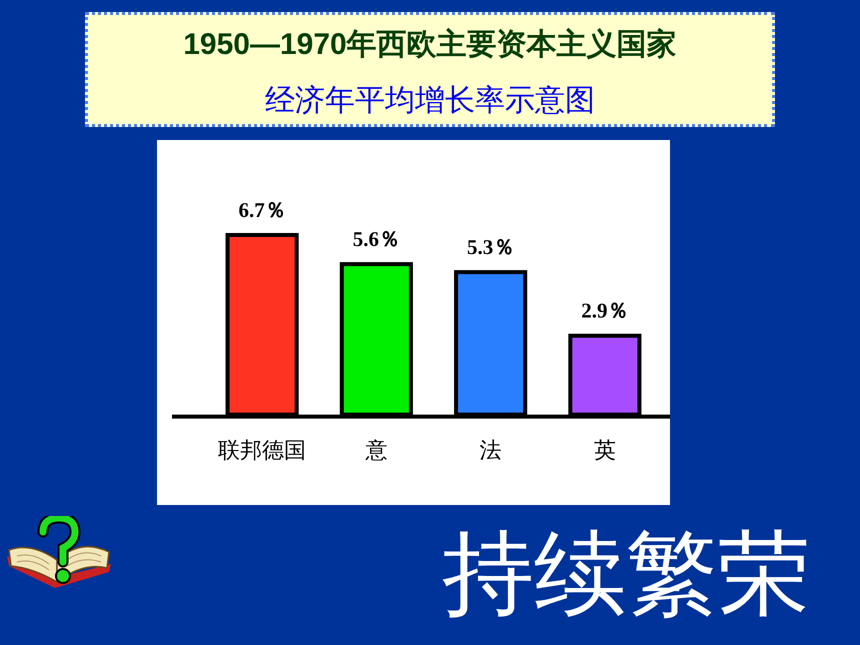  What do you see at coordinates (262, 450) in the screenshot?
I see `x-tick-label: 联邦德国` at bounding box center [262, 450].